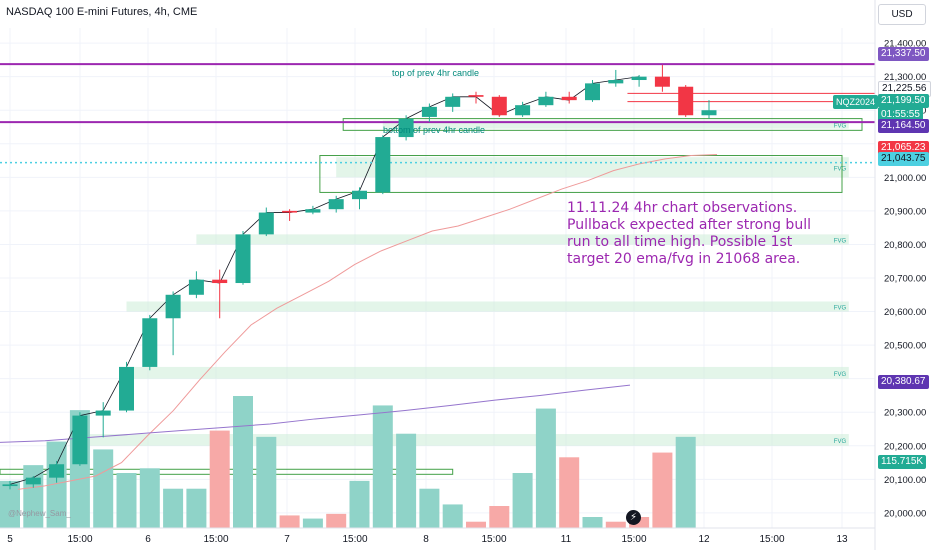 The width and height of the screenshot is (932, 550). What do you see at coordinates (633, 517) in the screenshot?
I see `lightning-icon: ⚡` at bounding box center [633, 517].